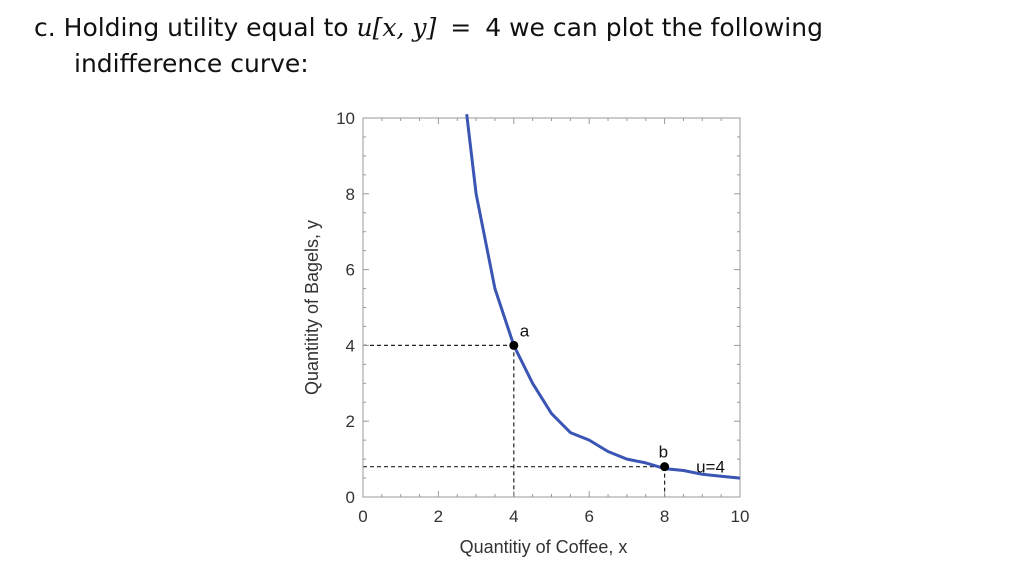 The image size is (1024, 562). Describe the element at coordinates (191, 27) in the screenshot. I see `heading-prefix: c. Holding utility equal to` at that location.